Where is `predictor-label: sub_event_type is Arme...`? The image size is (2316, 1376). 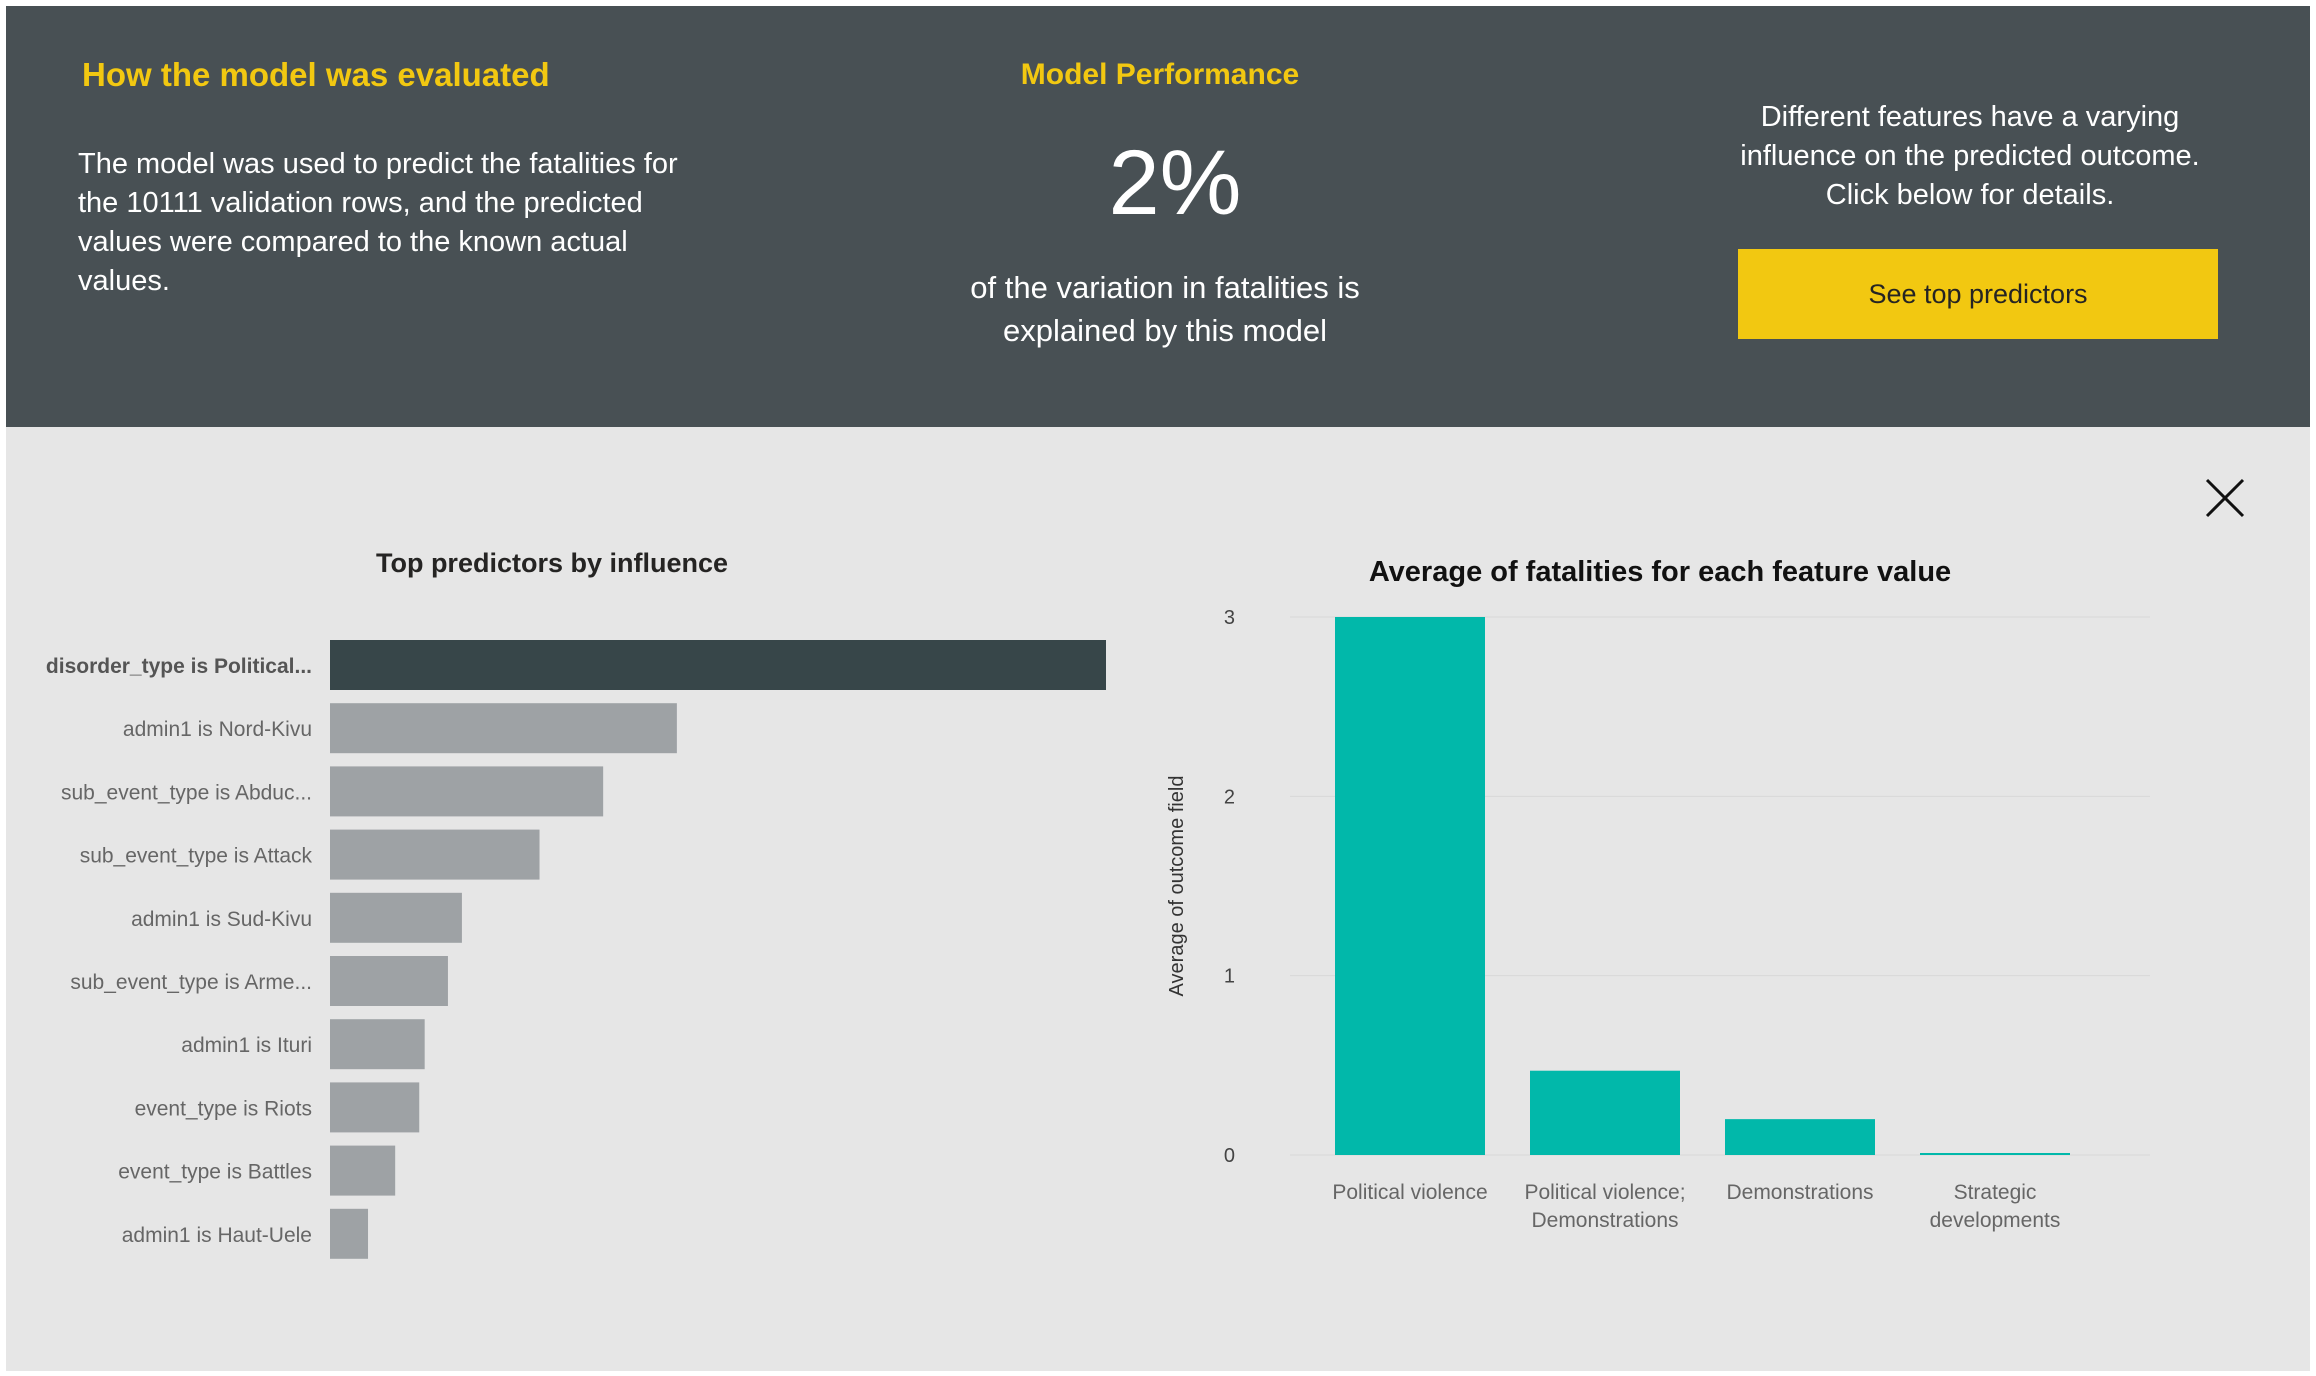
predictor-label: sub_event_type is Arme... is located at coordinates (191, 982).